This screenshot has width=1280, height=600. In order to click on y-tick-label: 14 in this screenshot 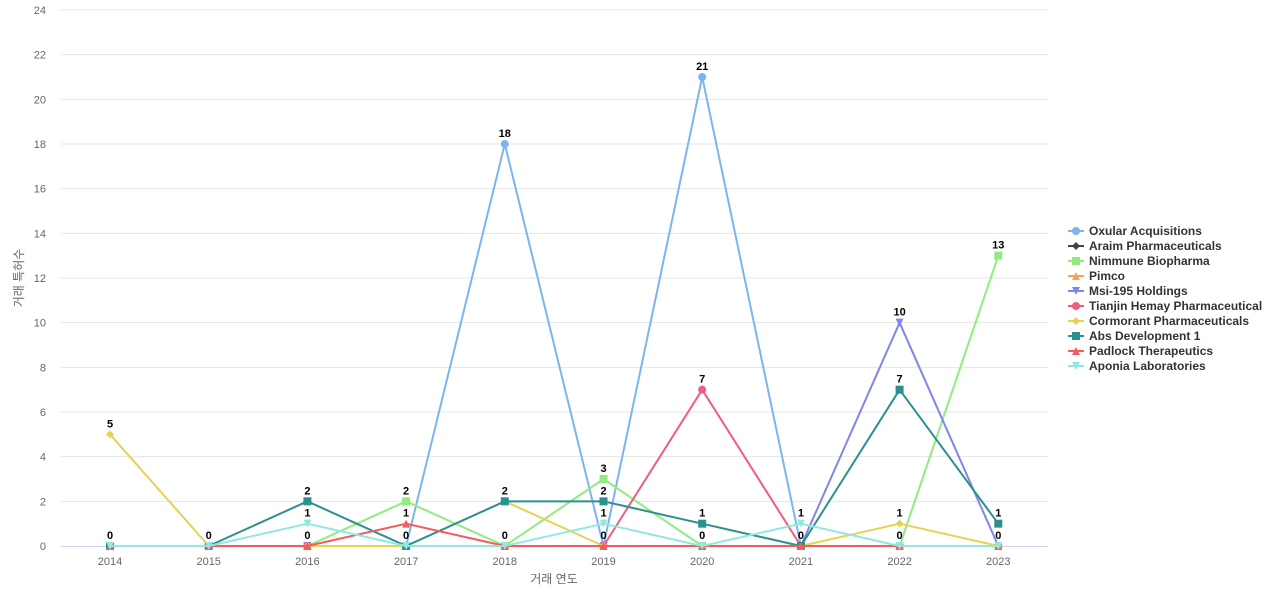, I will do `click(40, 234)`.